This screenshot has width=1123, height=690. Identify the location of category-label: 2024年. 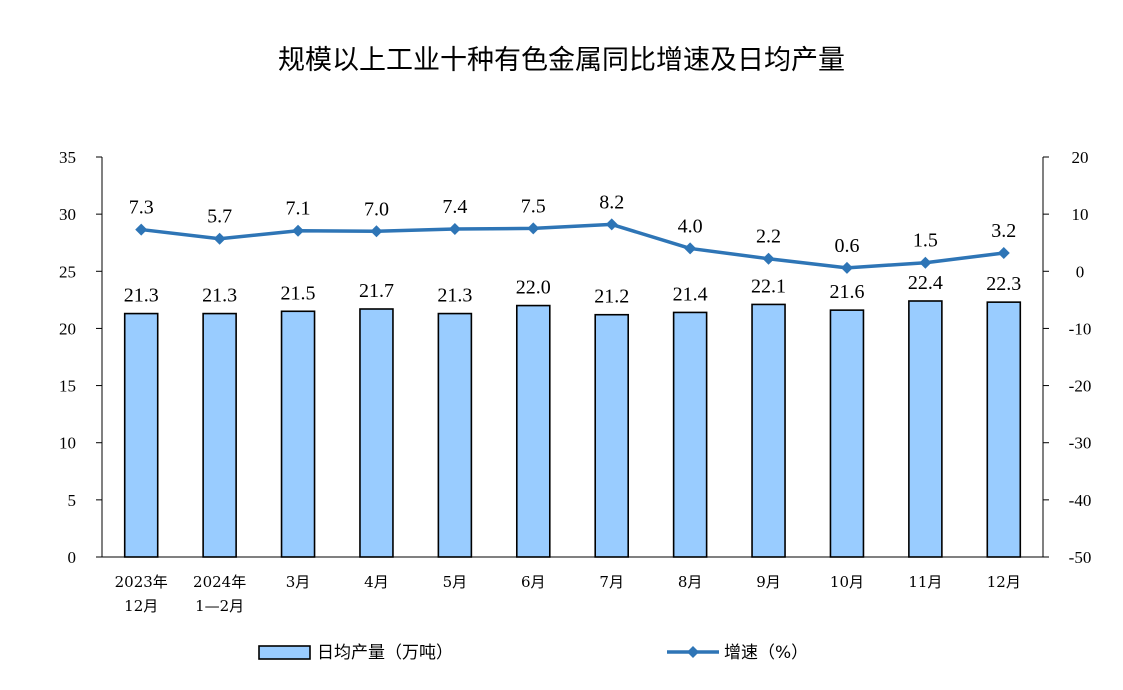
(219, 582).